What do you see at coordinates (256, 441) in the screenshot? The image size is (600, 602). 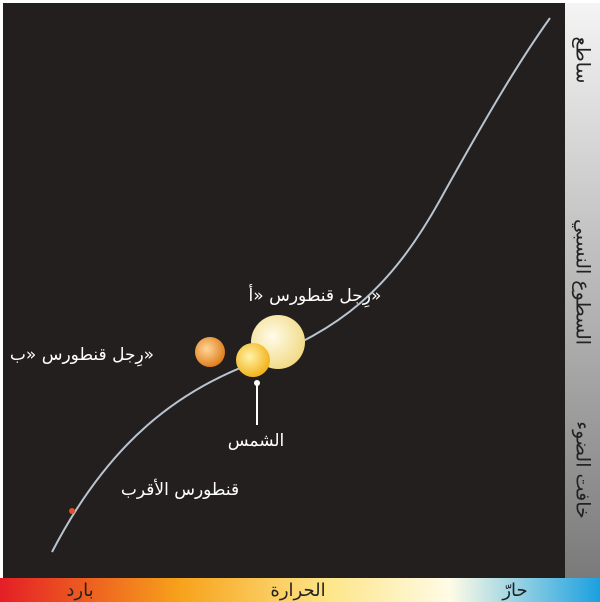 I see `star-label: الشمس` at bounding box center [256, 441].